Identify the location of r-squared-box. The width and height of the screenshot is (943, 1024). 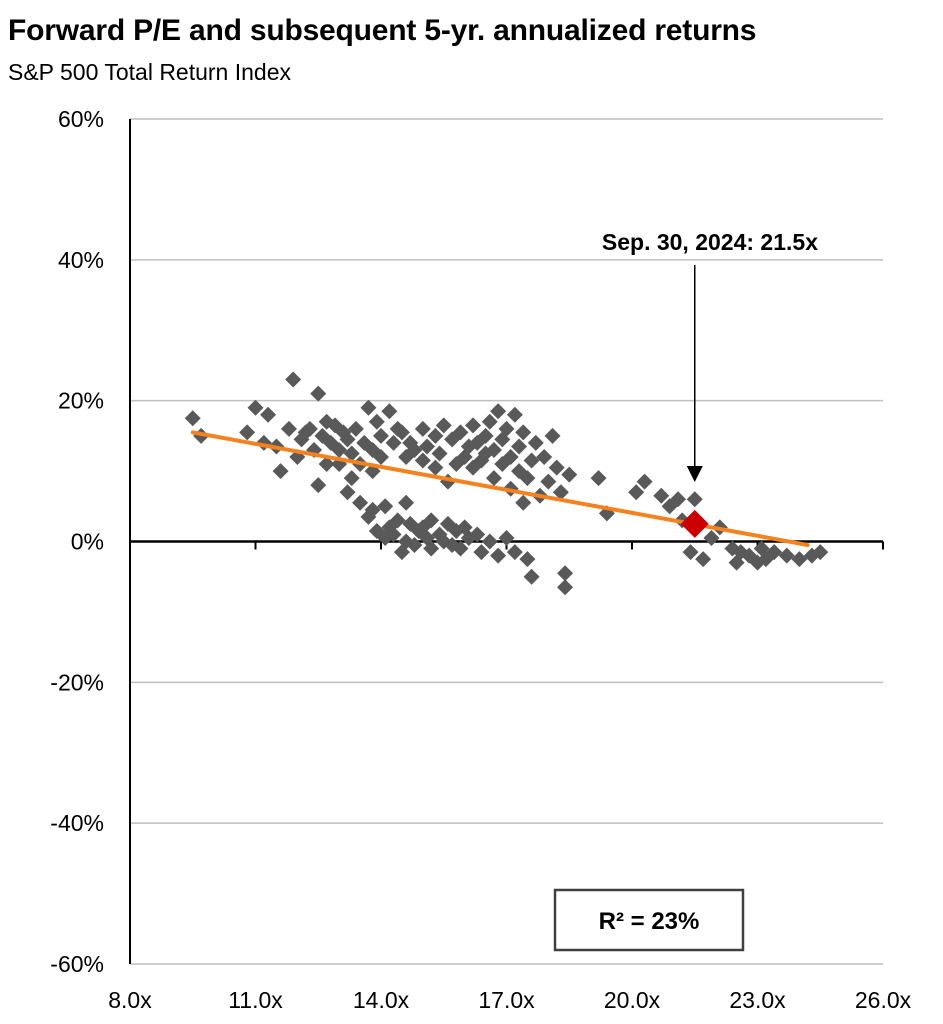
(649, 920).